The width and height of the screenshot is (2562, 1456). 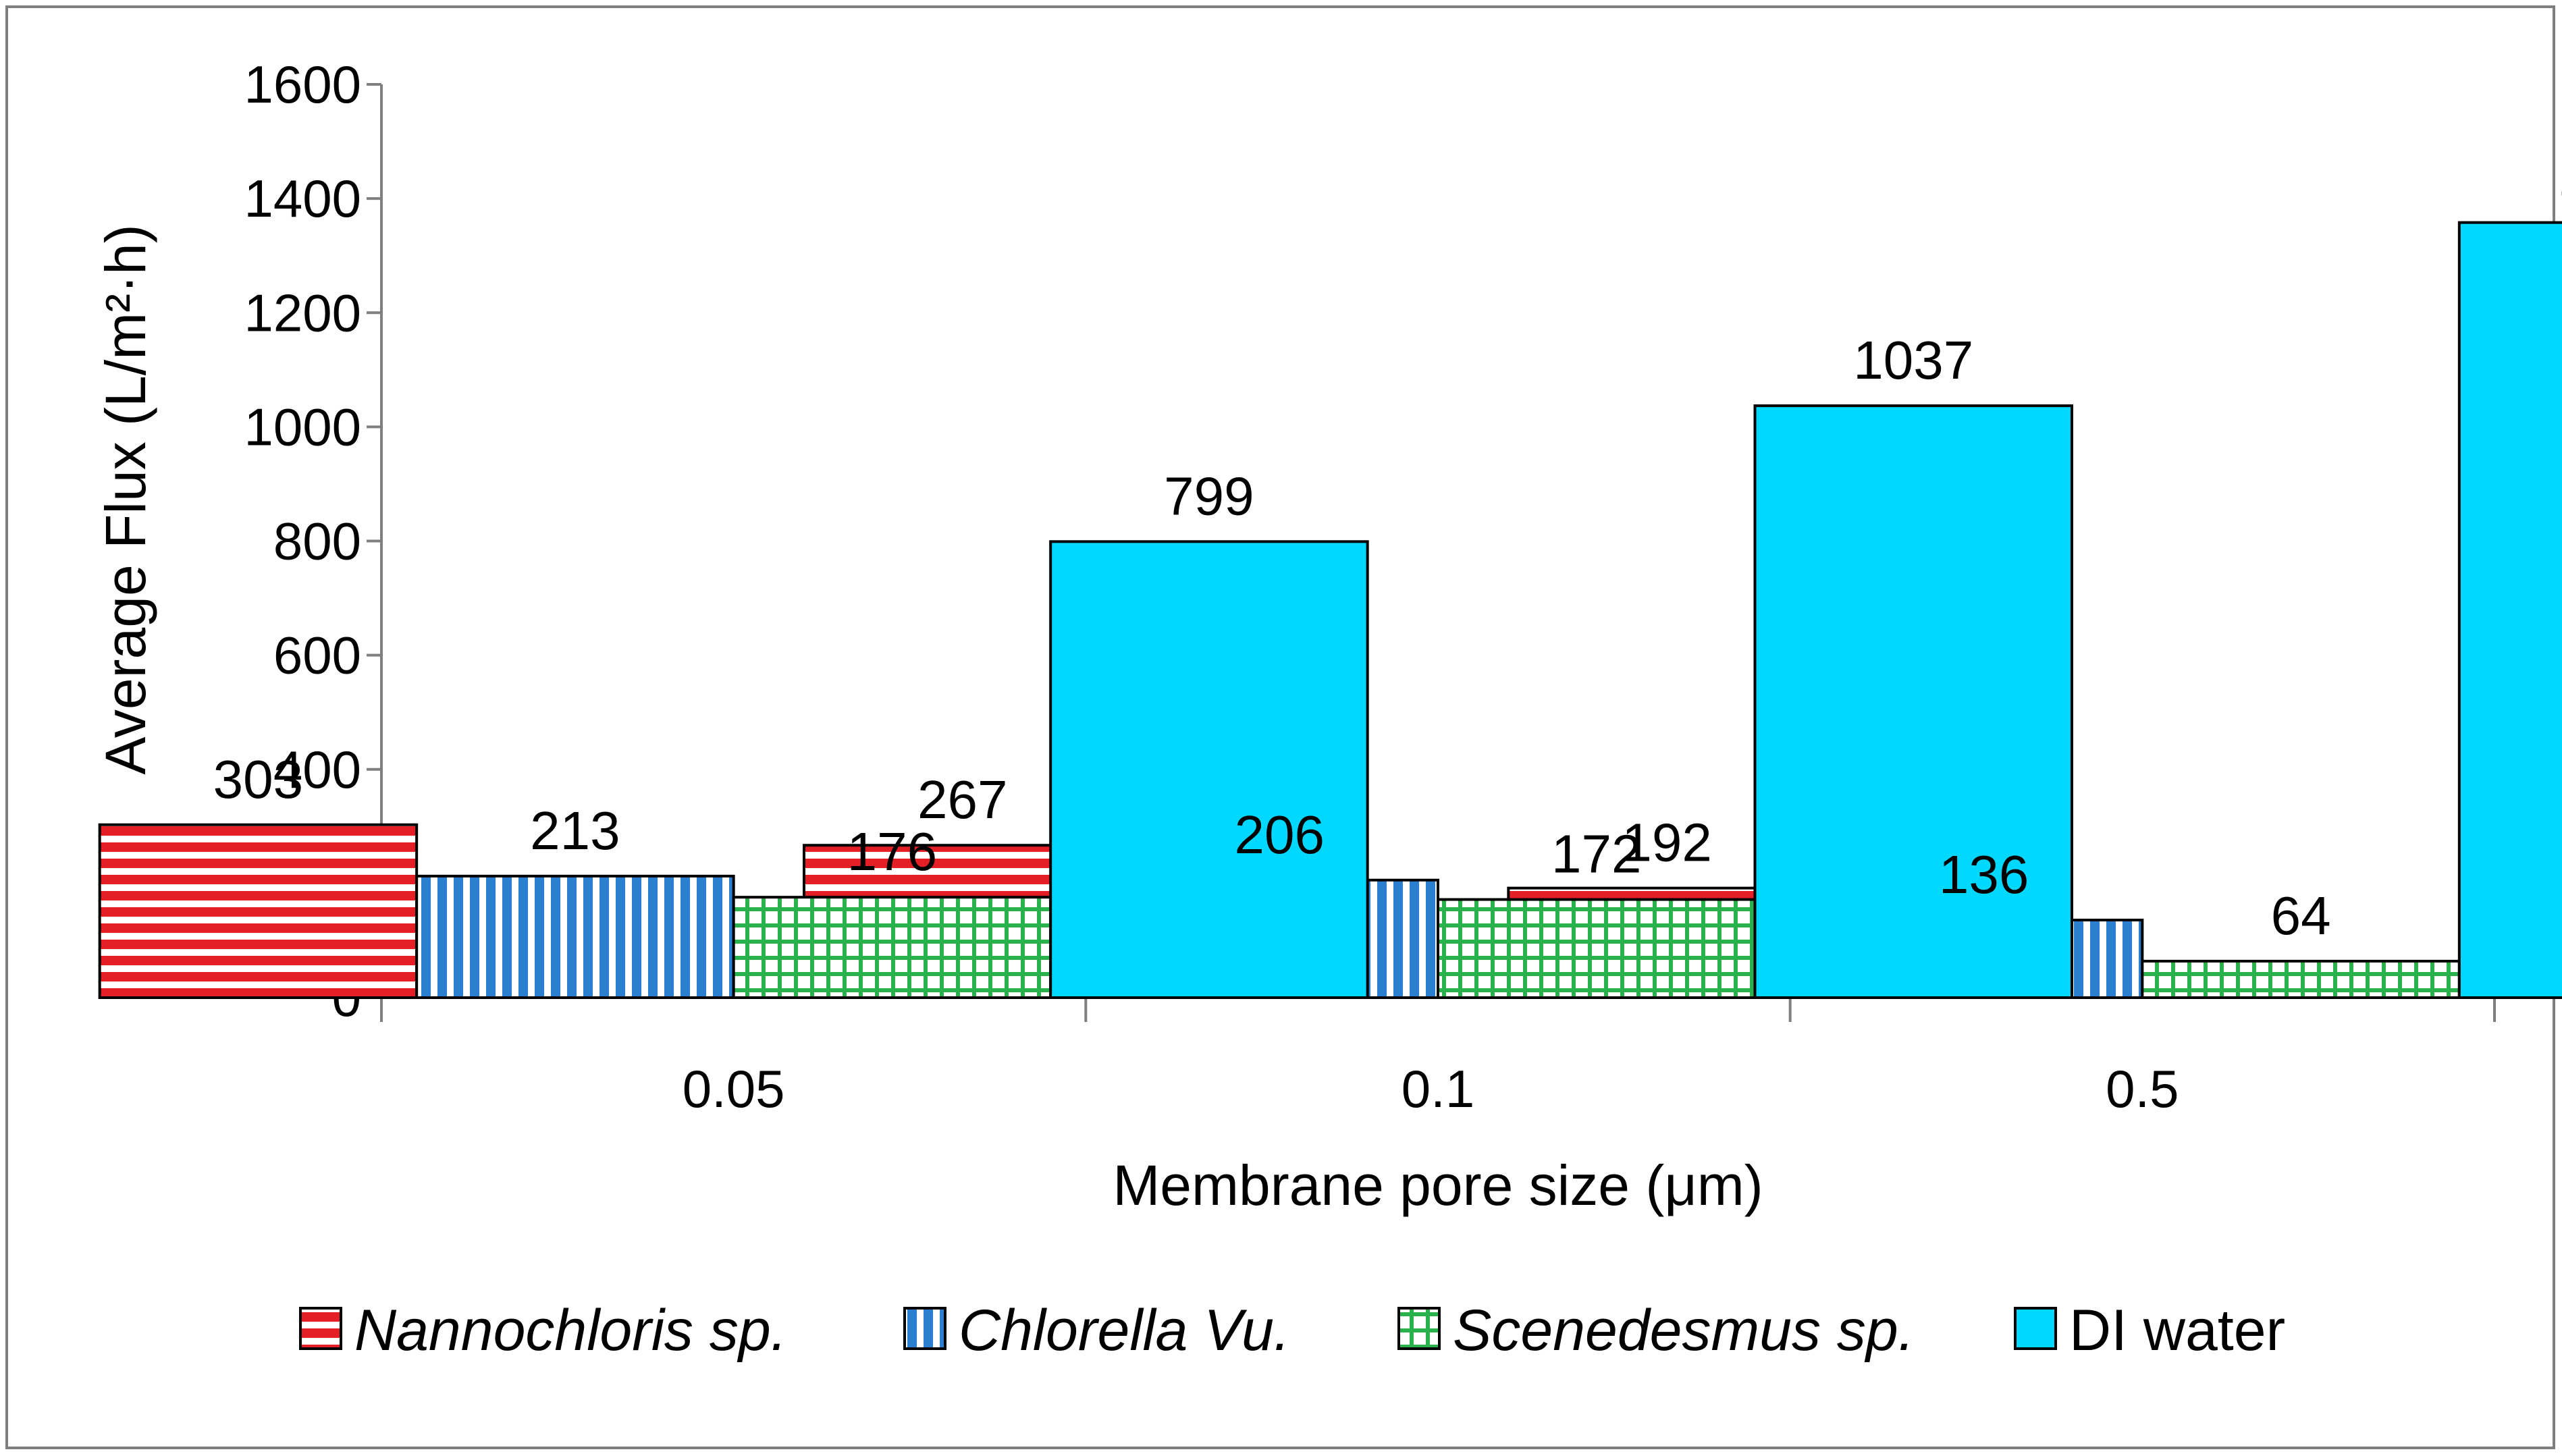 I want to click on y-tick-label: 400, so click(x=317, y=770).